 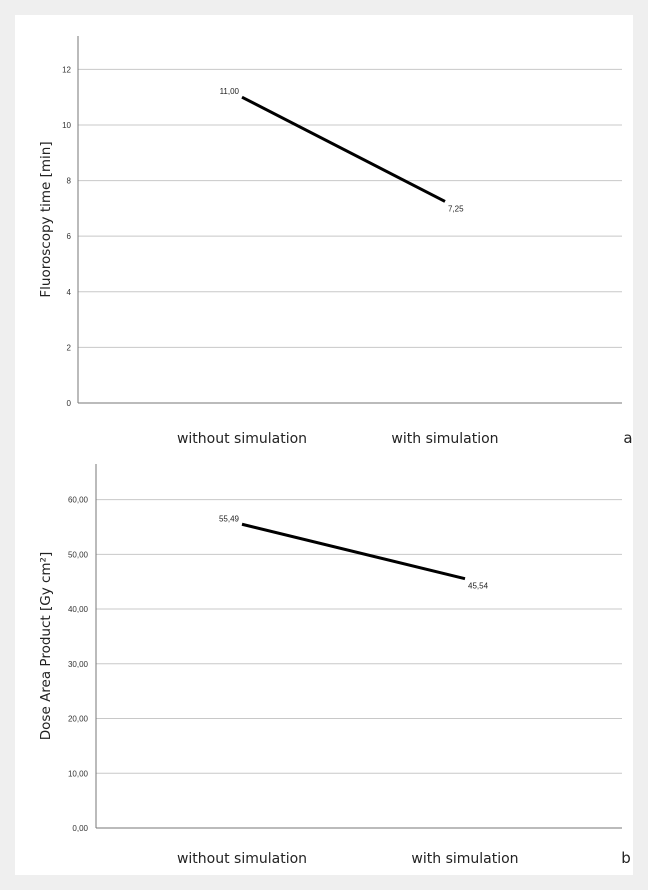 What do you see at coordinates (478, 586) in the screenshot?
I see `data-label: 45,54` at bounding box center [478, 586].